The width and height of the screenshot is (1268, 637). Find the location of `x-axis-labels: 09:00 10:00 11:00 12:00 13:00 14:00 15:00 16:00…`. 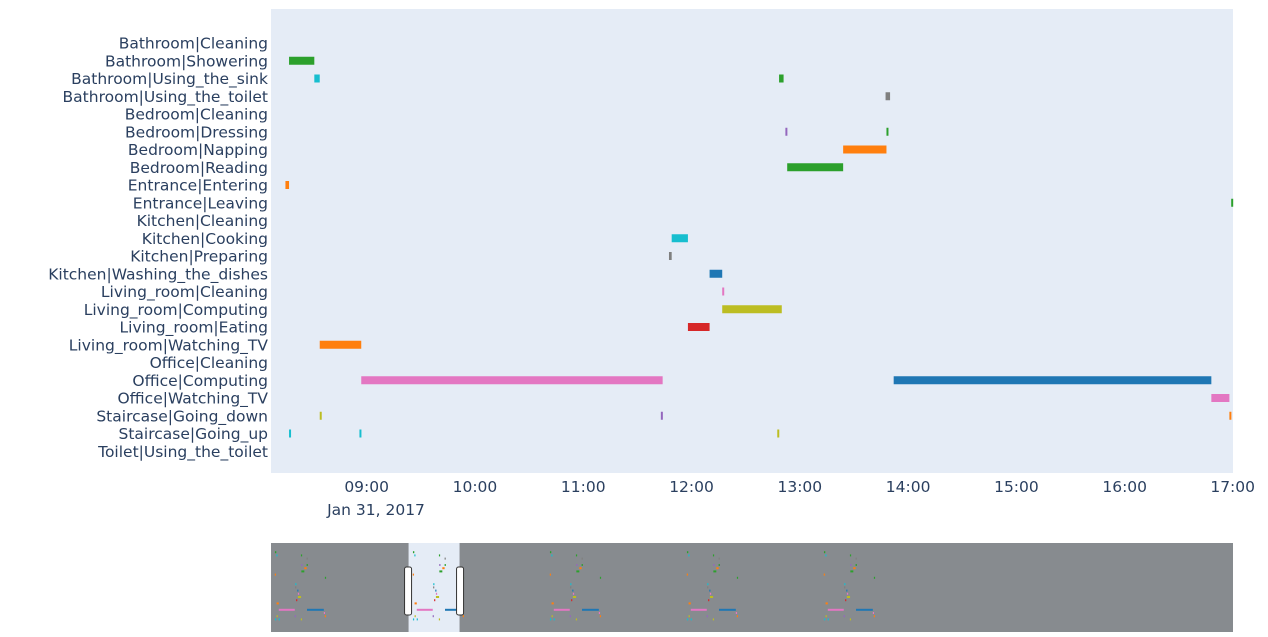

x-axis-labels: 09:00 10:00 11:00 12:00 13:00 14:00 15:00 16:00… is located at coordinates (799, 487).